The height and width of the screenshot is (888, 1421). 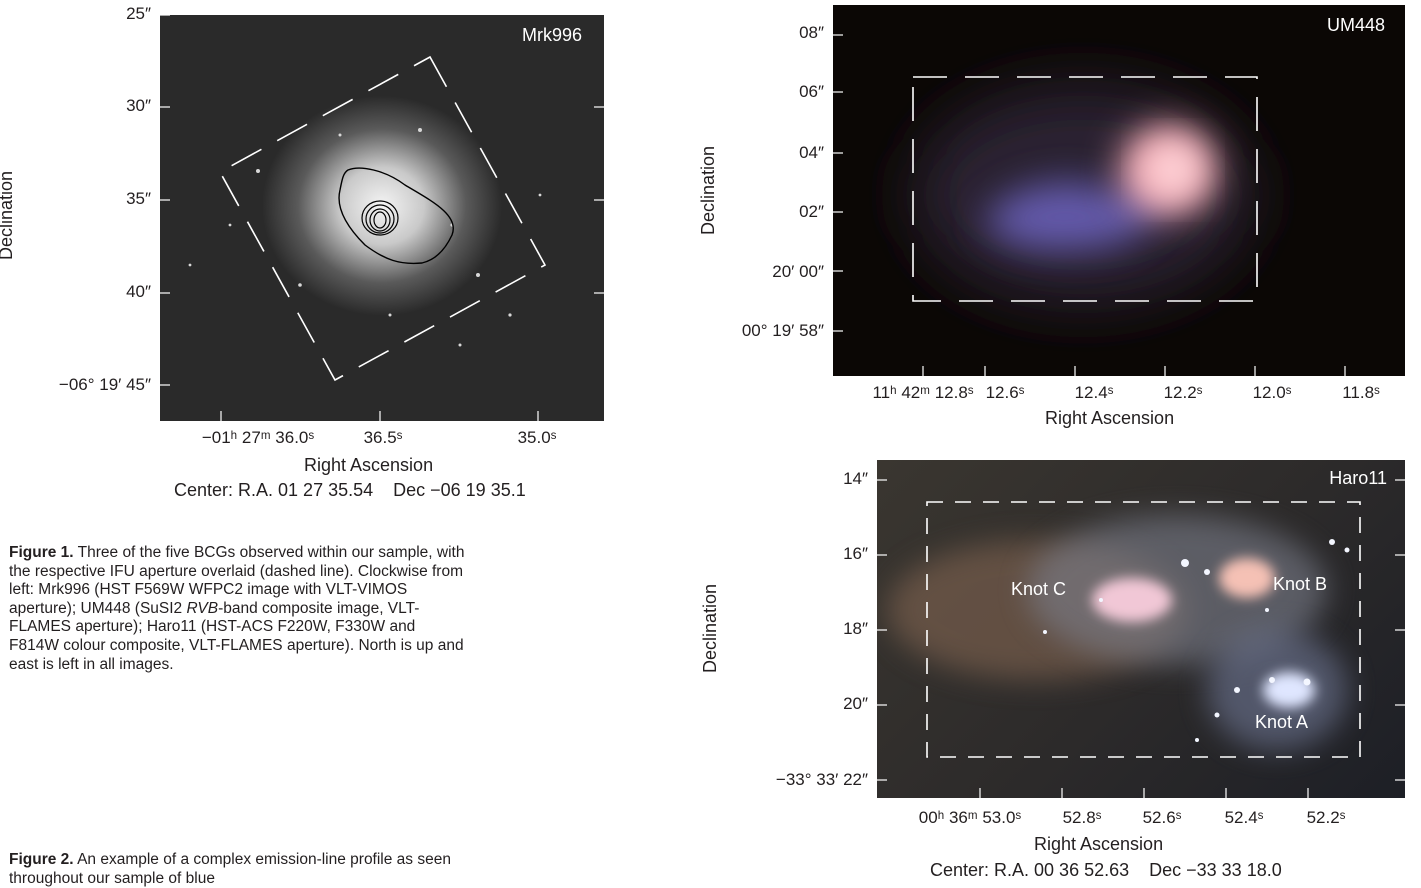 What do you see at coordinates (104, 384) in the screenshot?
I see `mrk996-ytick-5: −06° 19′ 45″` at bounding box center [104, 384].